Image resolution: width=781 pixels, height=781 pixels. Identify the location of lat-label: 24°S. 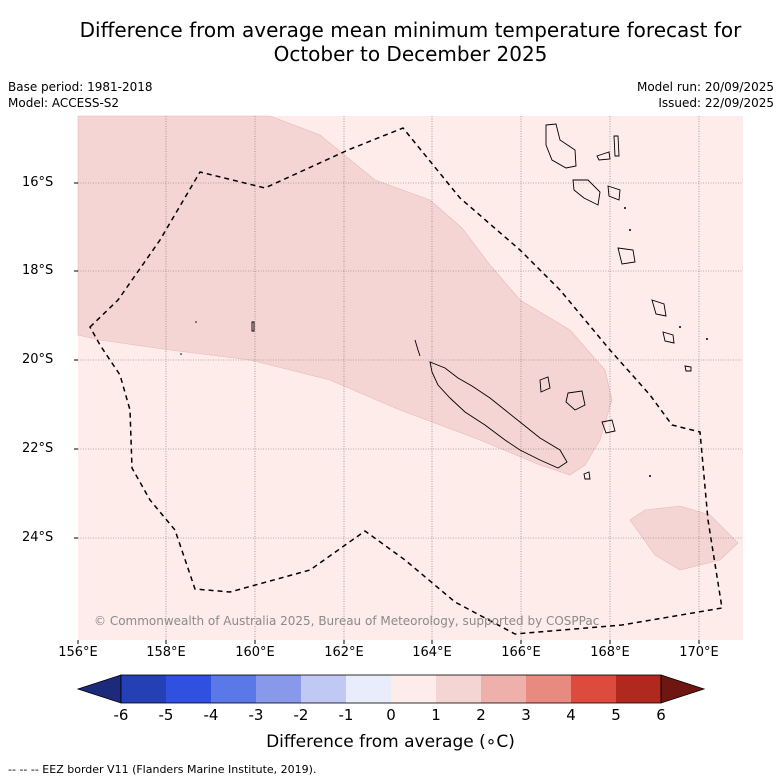
(38, 537).